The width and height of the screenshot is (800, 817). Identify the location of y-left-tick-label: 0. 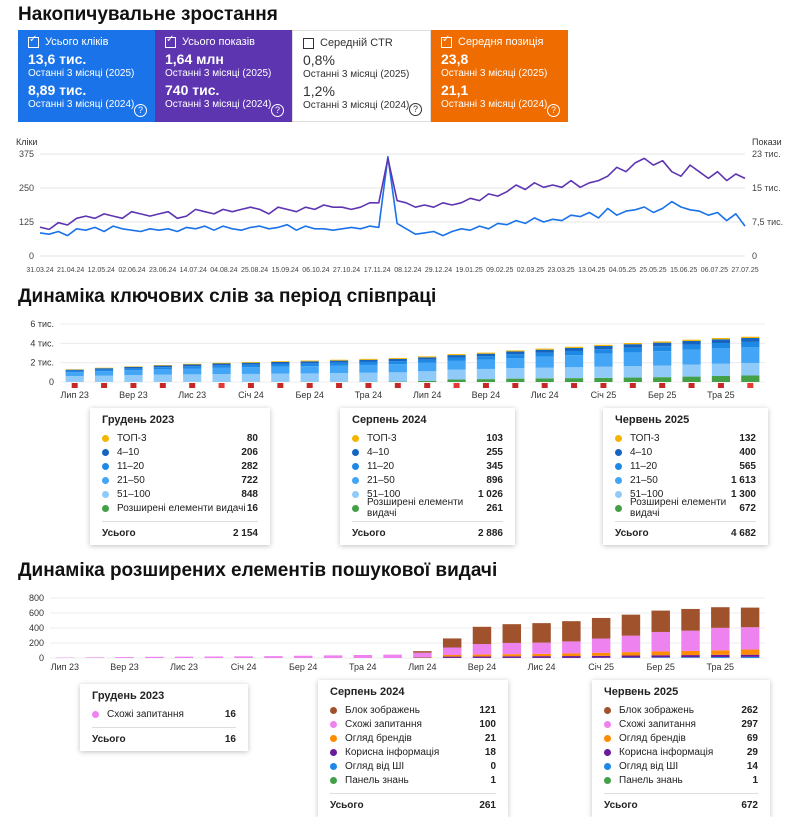
(31, 256).